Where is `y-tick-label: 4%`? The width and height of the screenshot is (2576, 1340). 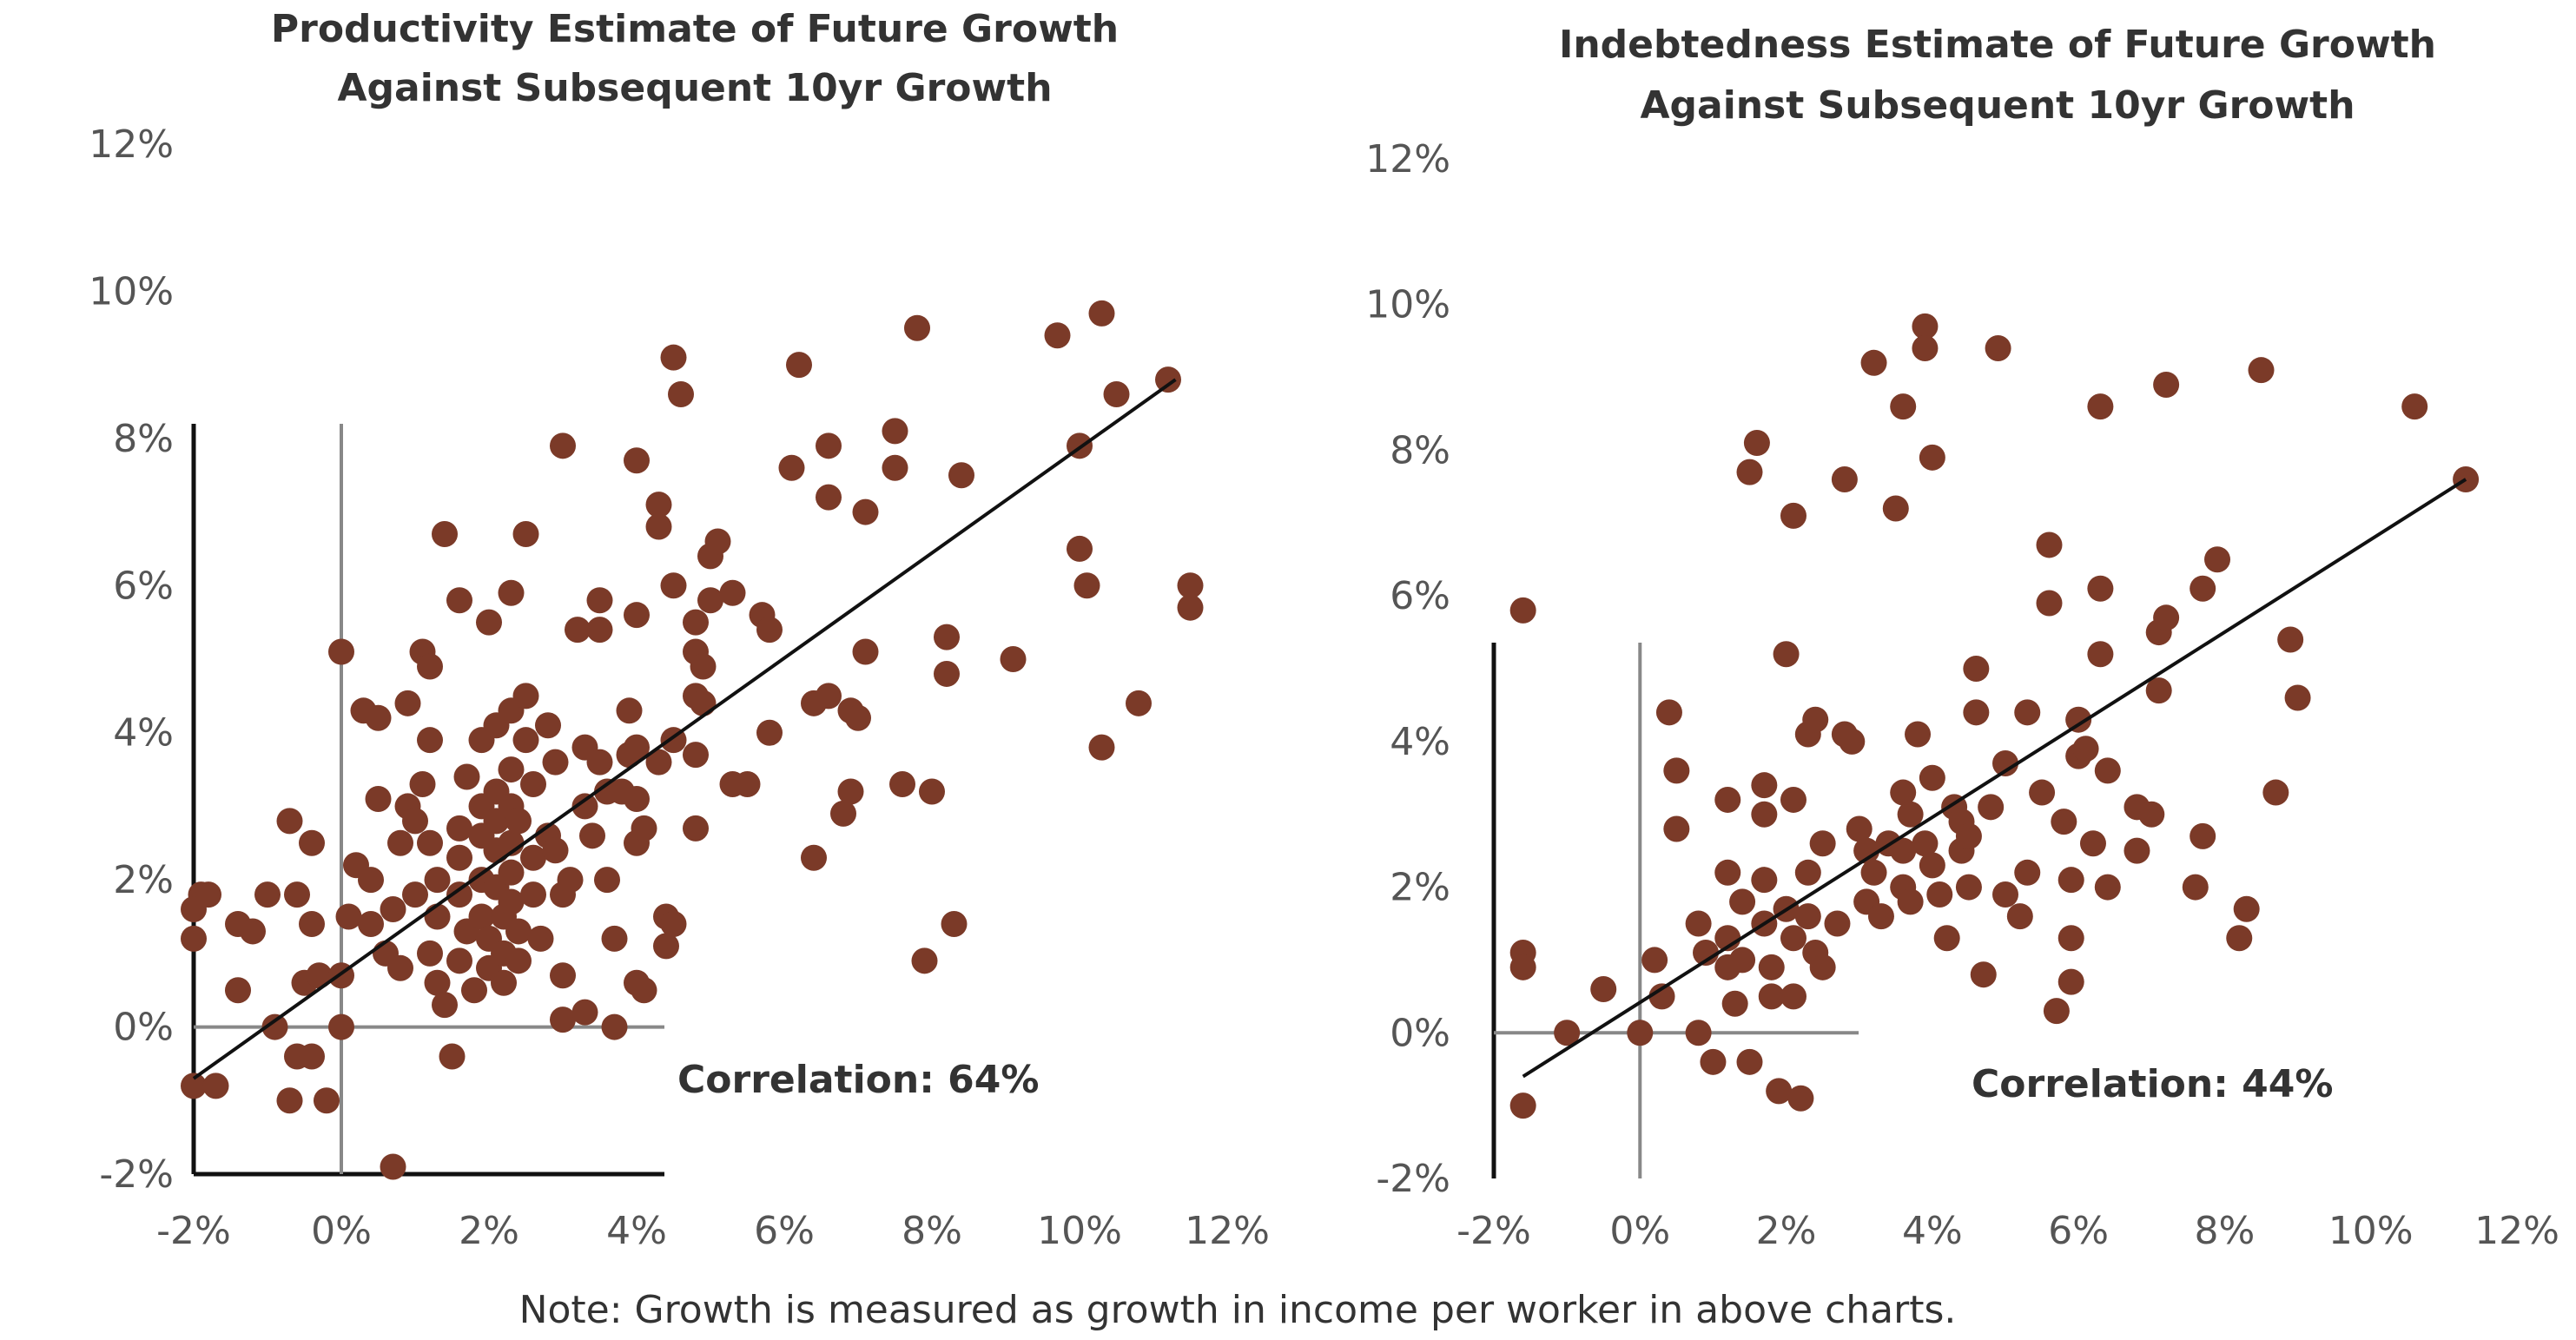
y-tick-label: 4% is located at coordinates (1420, 742).